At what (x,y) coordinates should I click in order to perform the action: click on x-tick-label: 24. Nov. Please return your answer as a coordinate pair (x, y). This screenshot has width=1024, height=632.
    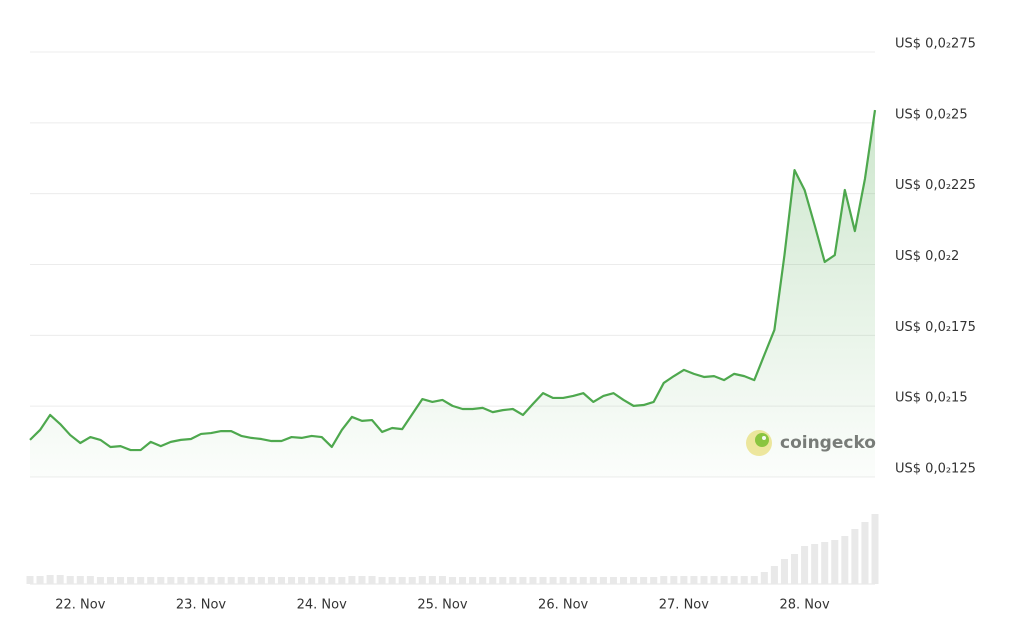
    Looking at the image, I should click on (322, 605).